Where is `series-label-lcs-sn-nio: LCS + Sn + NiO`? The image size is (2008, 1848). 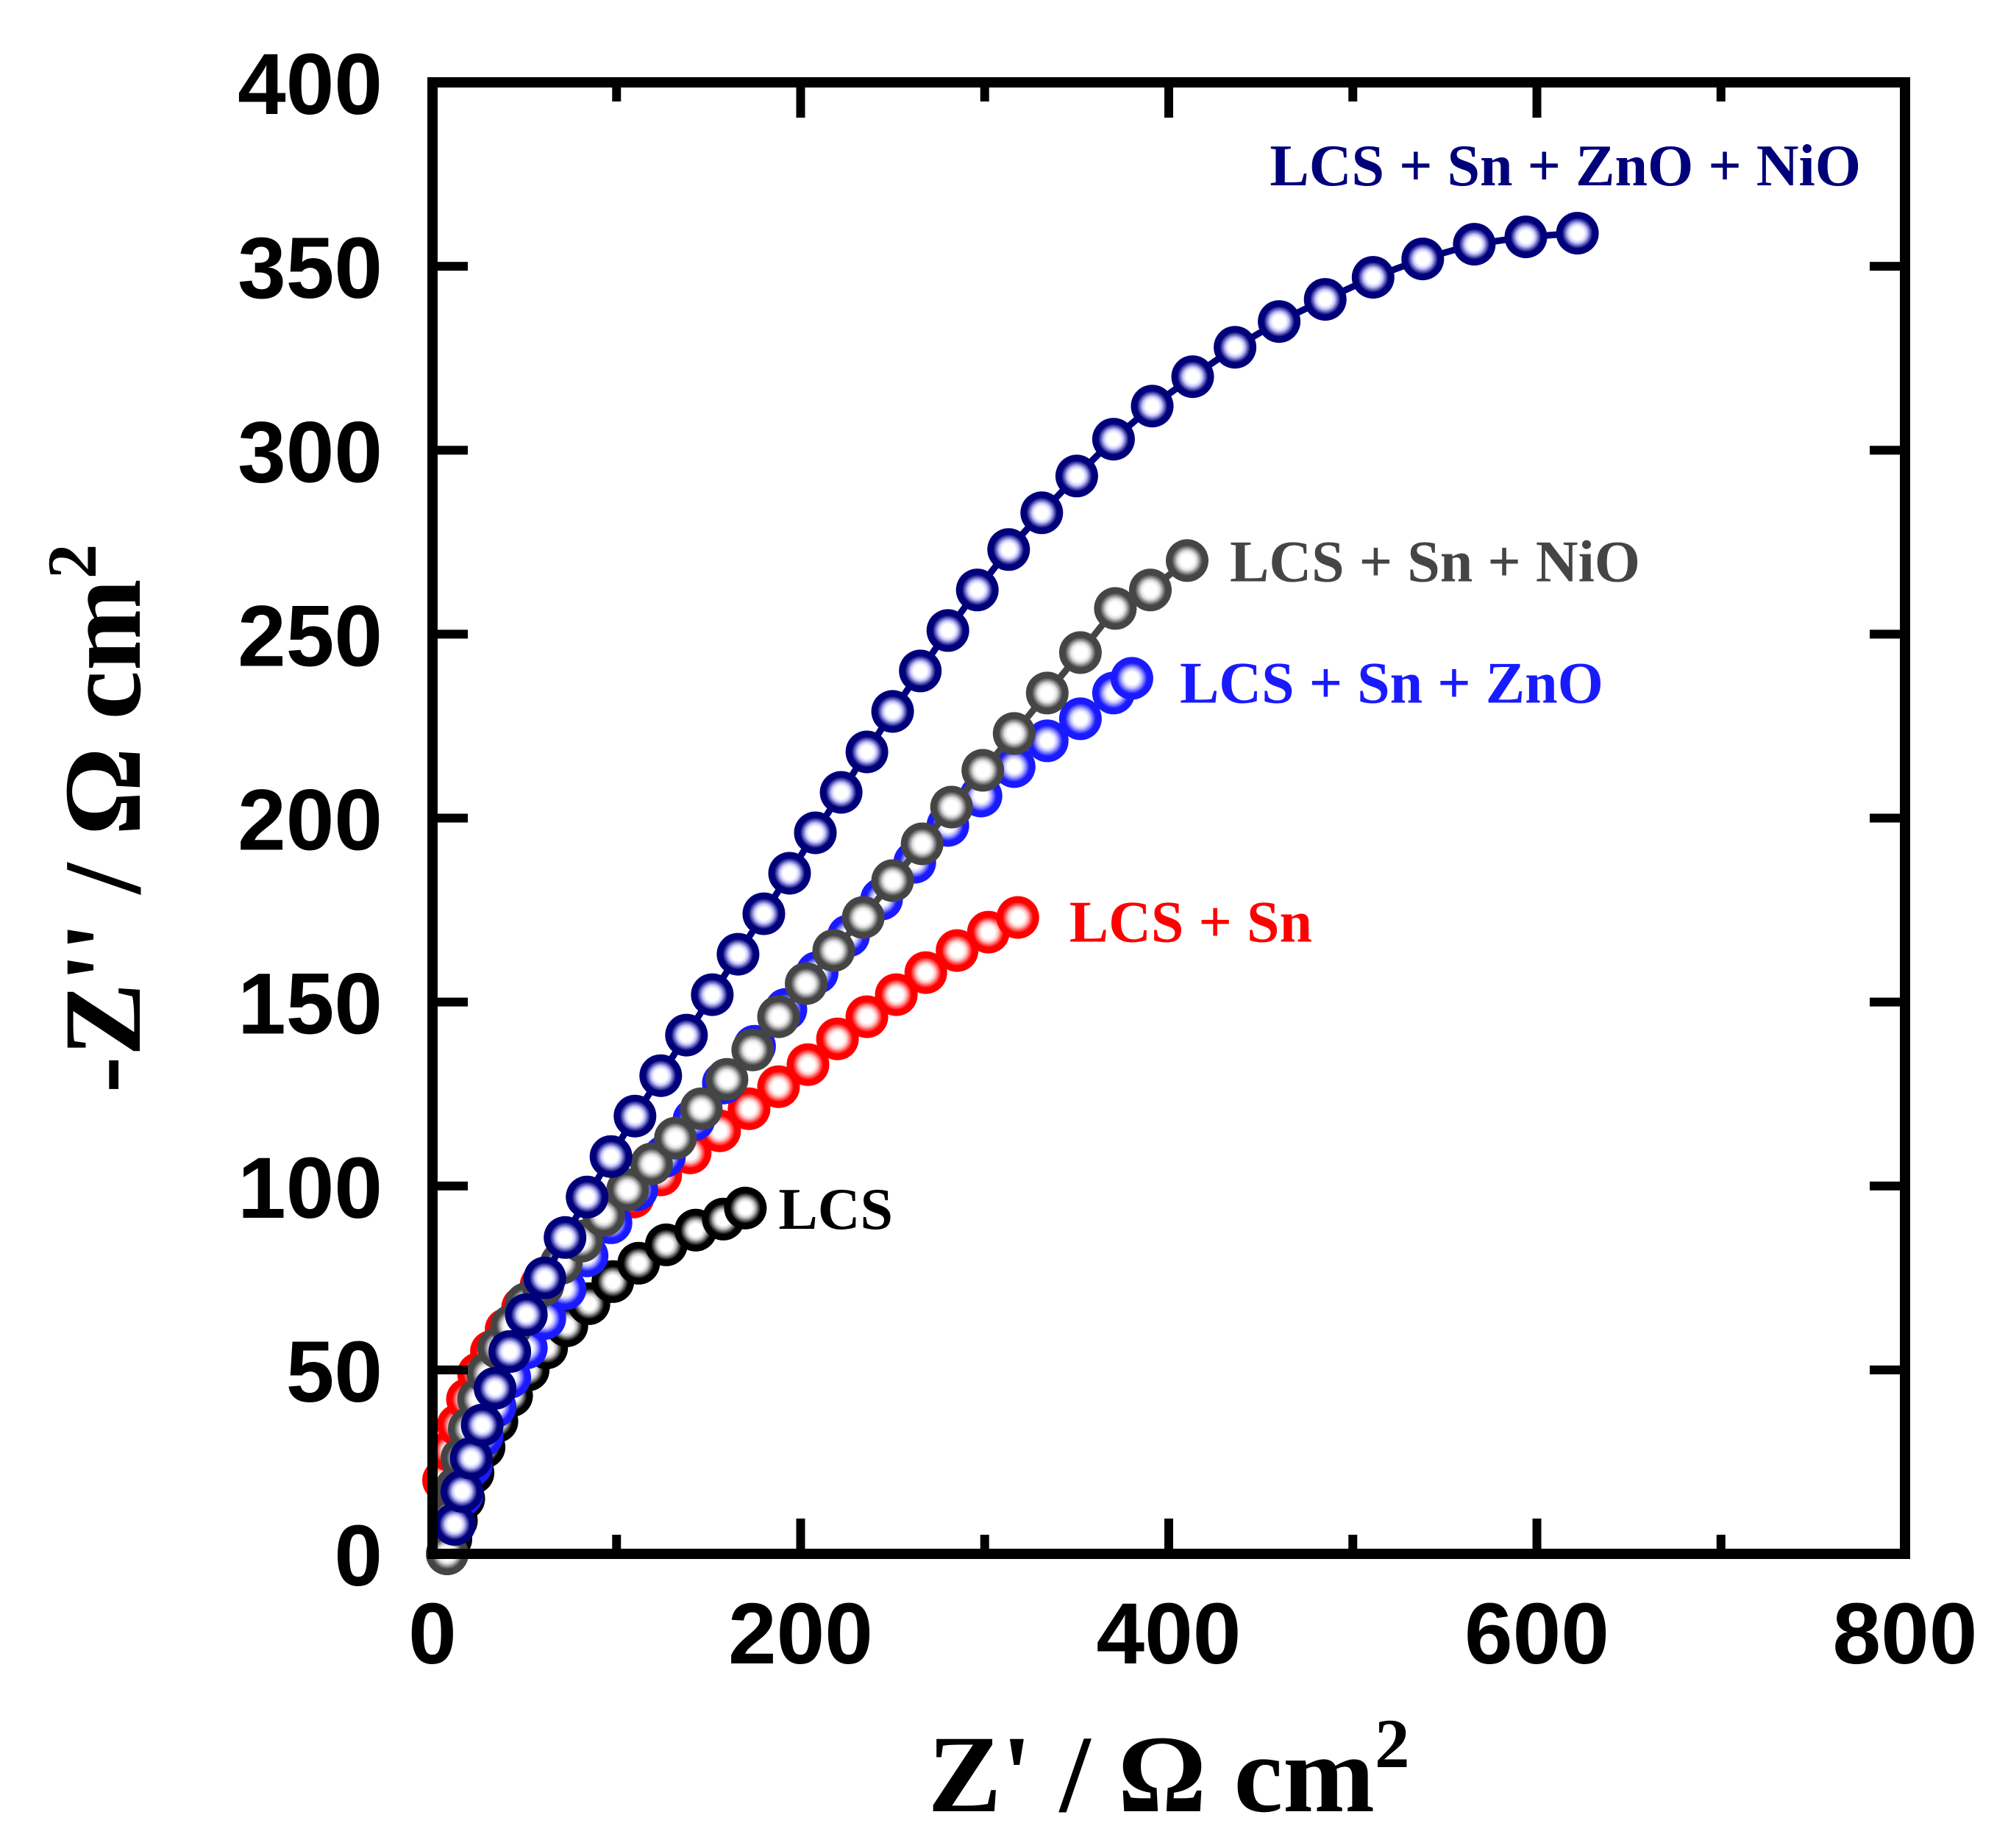
series-label-lcs-sn-nio: LCS + Sn + NiO is located at coordinates (1435, 561).